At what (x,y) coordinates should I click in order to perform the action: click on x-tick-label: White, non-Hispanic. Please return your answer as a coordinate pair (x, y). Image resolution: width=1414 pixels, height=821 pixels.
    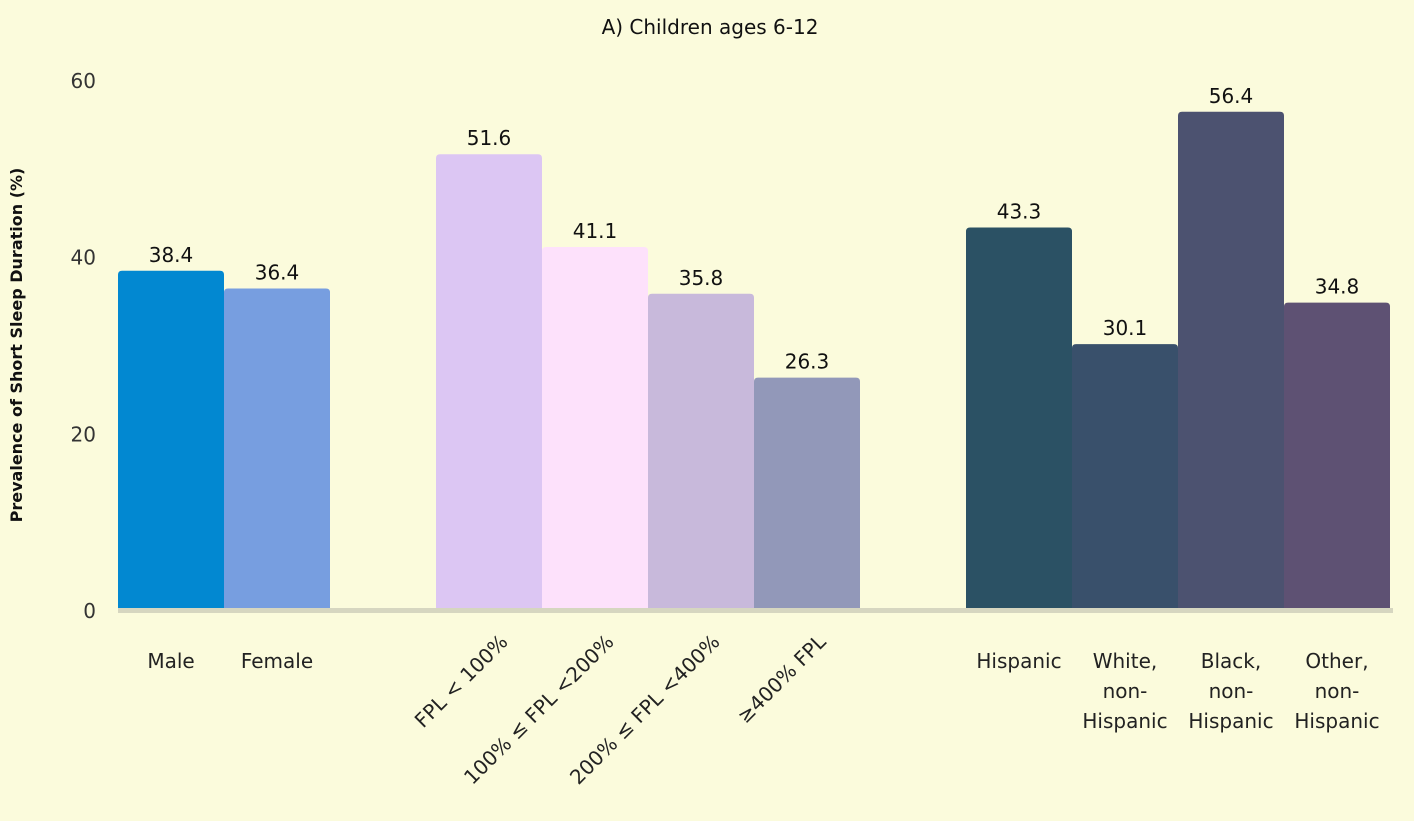
    Looking at the image, I should click on (1124, 691).